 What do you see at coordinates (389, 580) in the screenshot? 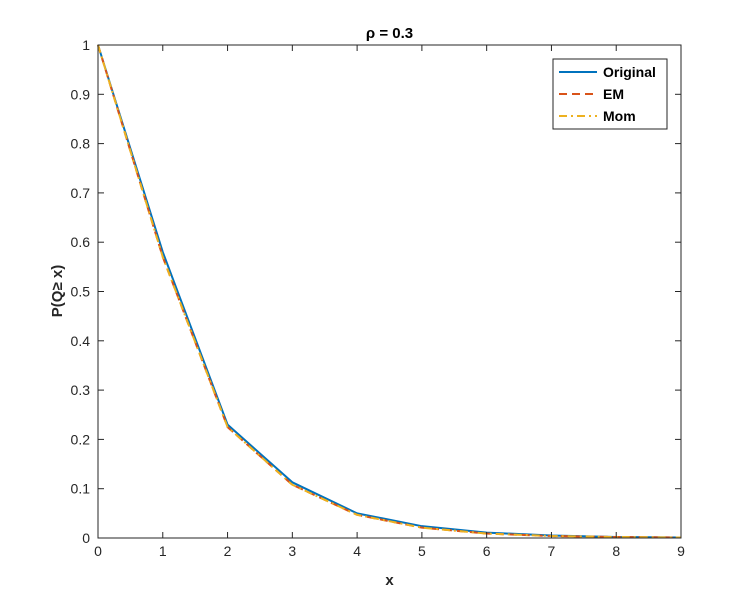
I see `x-axis-label: x` at bounding box center [389, 580].